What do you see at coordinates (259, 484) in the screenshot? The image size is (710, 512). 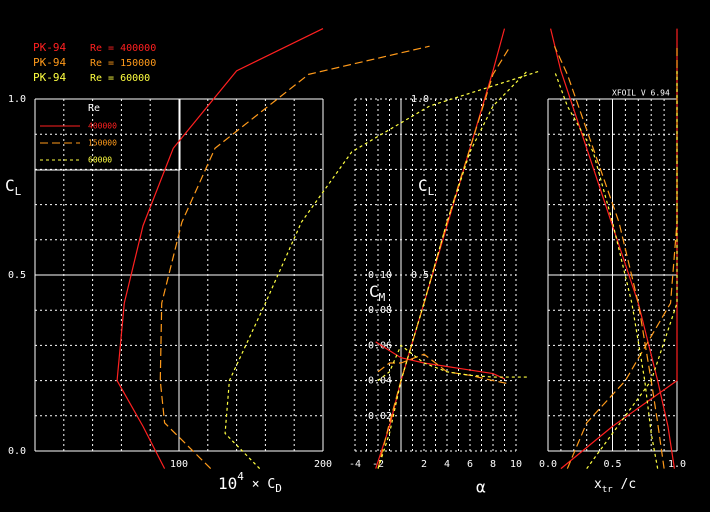 I see `label-part: × C` at bounding box center [259, 484].